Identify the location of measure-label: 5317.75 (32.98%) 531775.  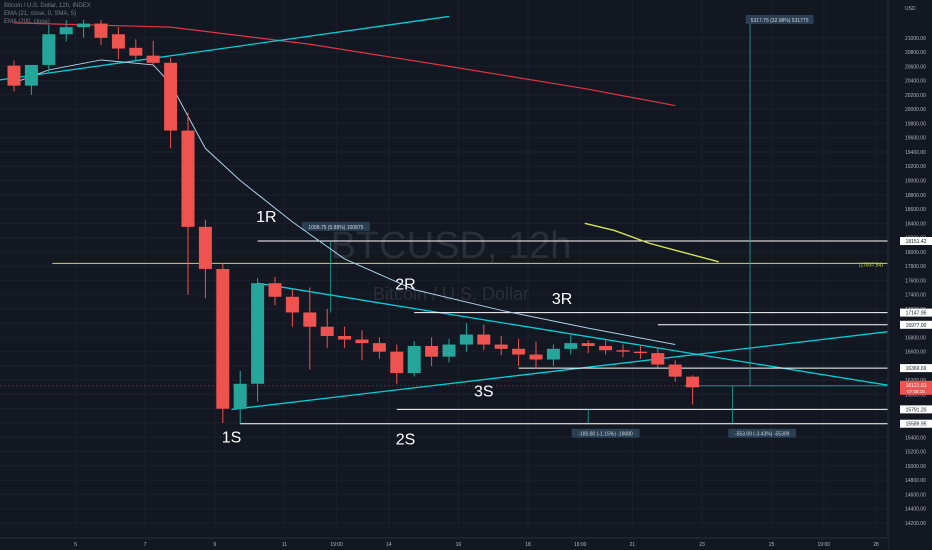
(780, 21).